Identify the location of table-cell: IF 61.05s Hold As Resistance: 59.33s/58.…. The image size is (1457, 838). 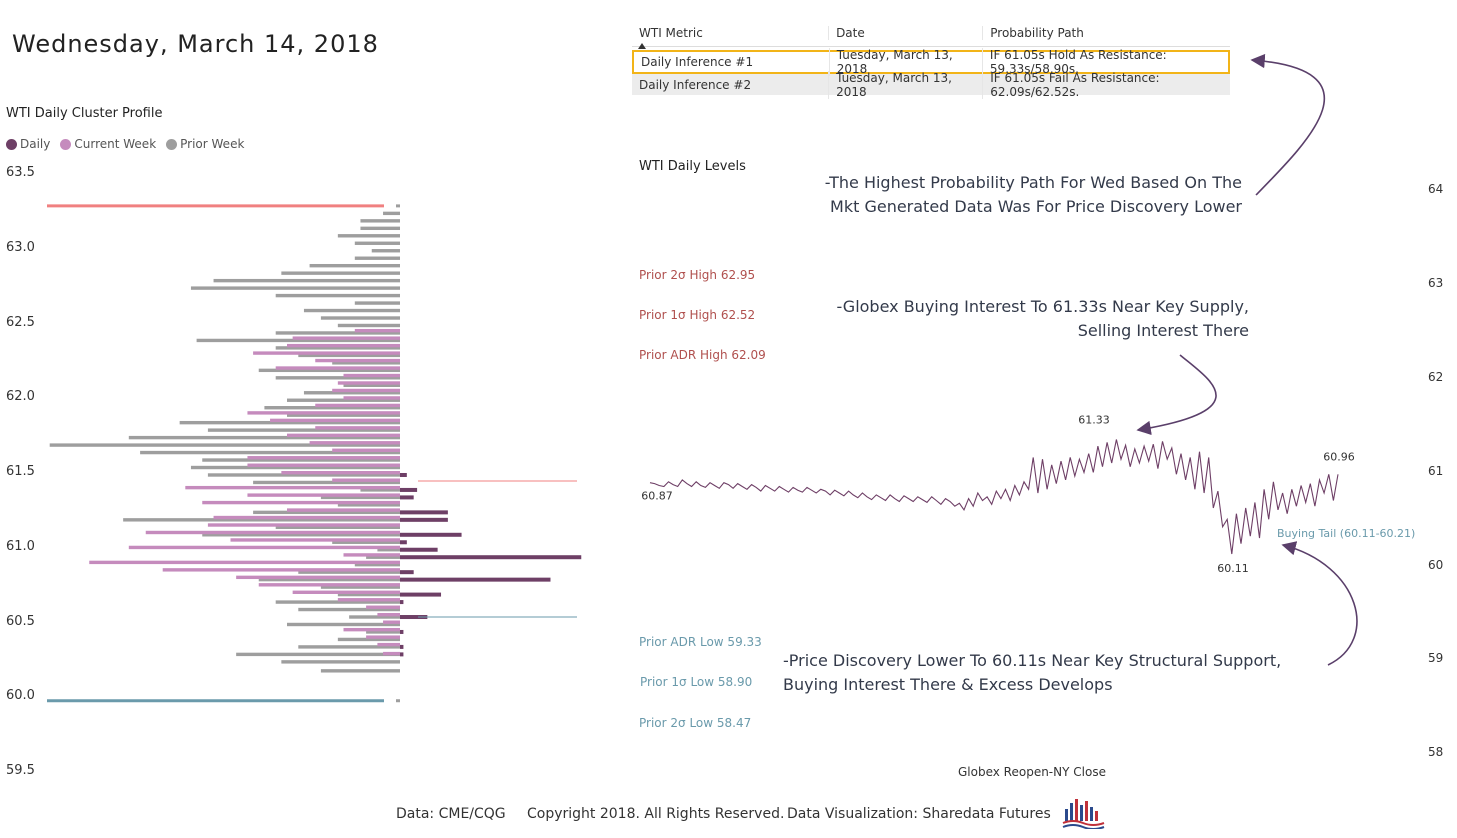
(1104, 62).